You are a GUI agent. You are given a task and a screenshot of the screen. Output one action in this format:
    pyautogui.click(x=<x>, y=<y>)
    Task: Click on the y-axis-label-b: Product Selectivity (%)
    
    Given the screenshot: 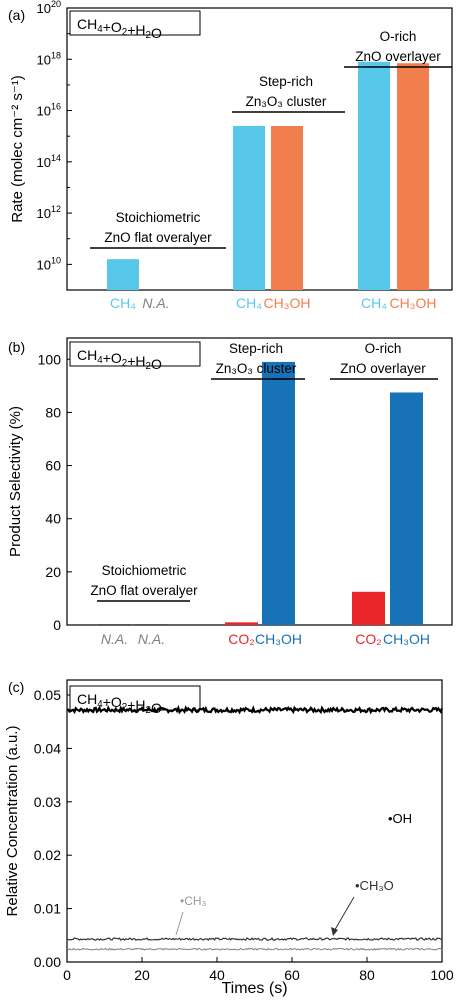 What is the action you would take?
    pyautogui.click(x=15, y=481)
    